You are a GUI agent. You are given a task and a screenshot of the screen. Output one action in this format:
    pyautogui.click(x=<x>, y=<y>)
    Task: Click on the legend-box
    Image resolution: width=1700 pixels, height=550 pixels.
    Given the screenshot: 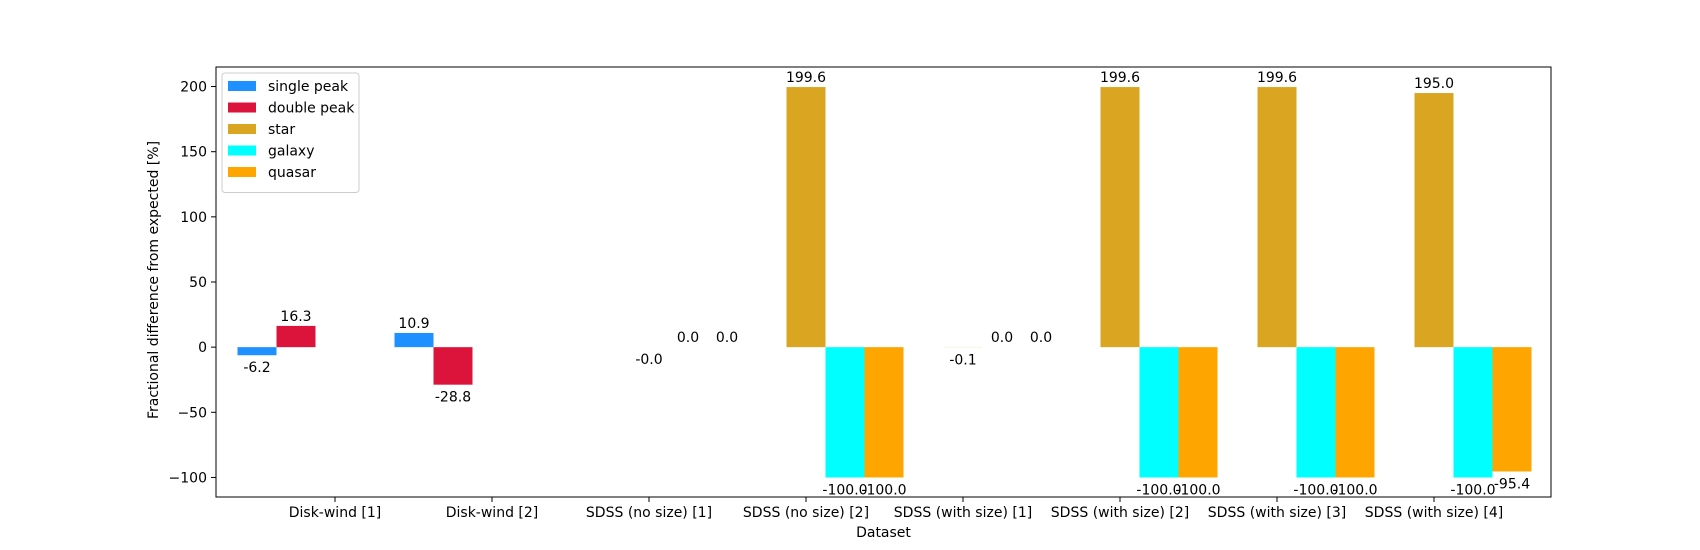 What is the action you would take?
    pyautogui.click(x=290, y=132)
    